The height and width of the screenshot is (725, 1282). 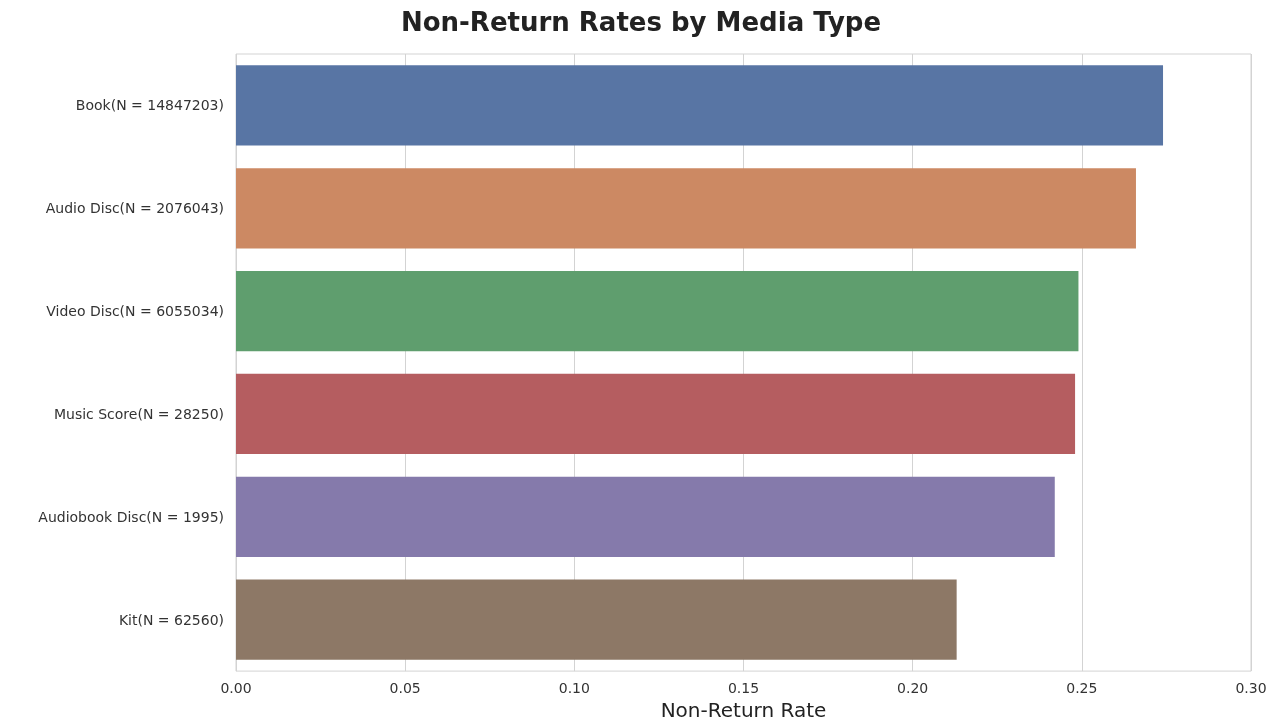 I want to click on y-tick-label: Music Score(N = 28250), so click(x=138, y=413).